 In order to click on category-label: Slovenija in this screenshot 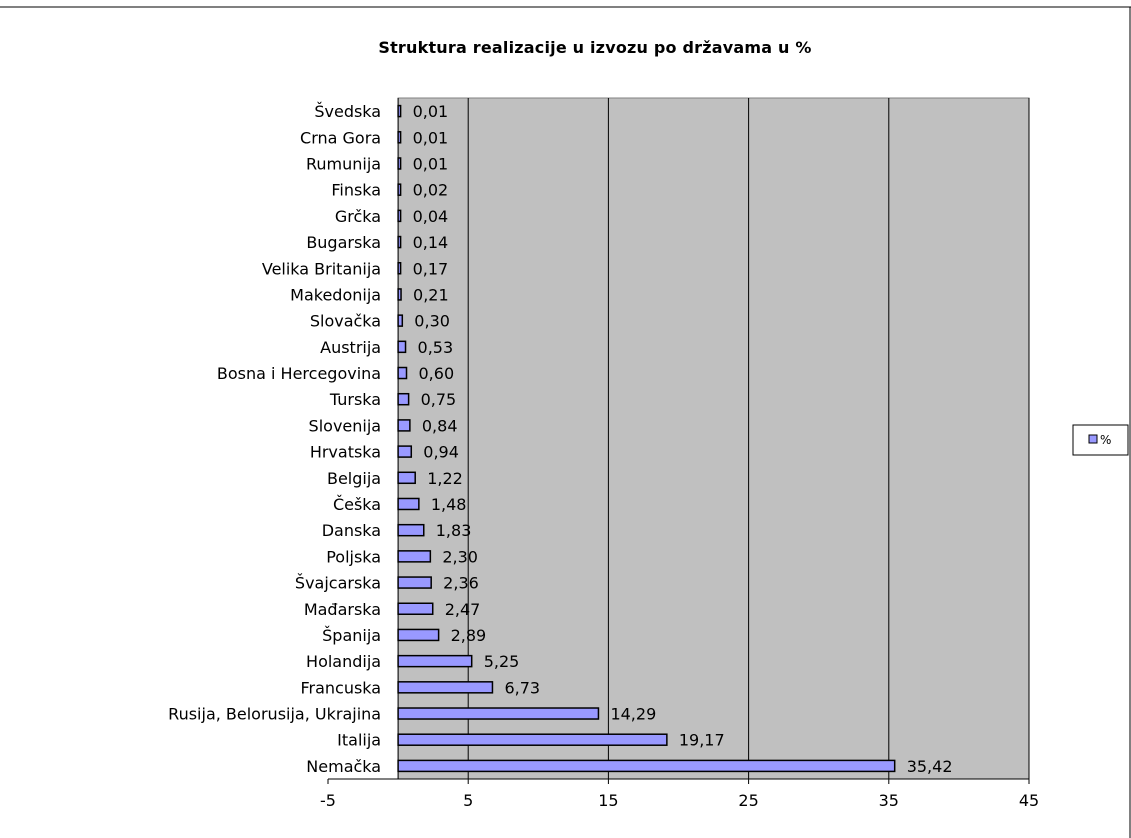, I will do `click(345, 425)`.